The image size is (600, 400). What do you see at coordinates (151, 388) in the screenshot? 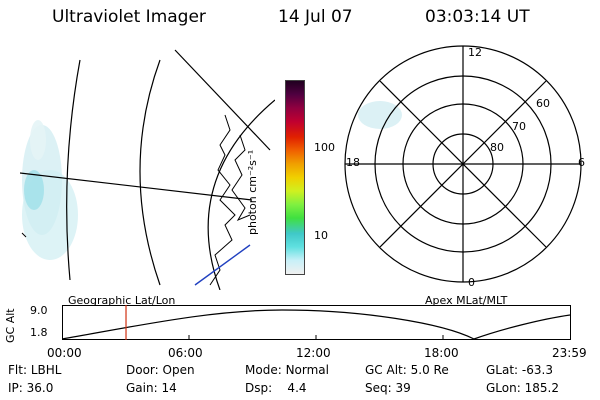
I see `status-gain: Gain: 14` at bounding box center [151, 388].